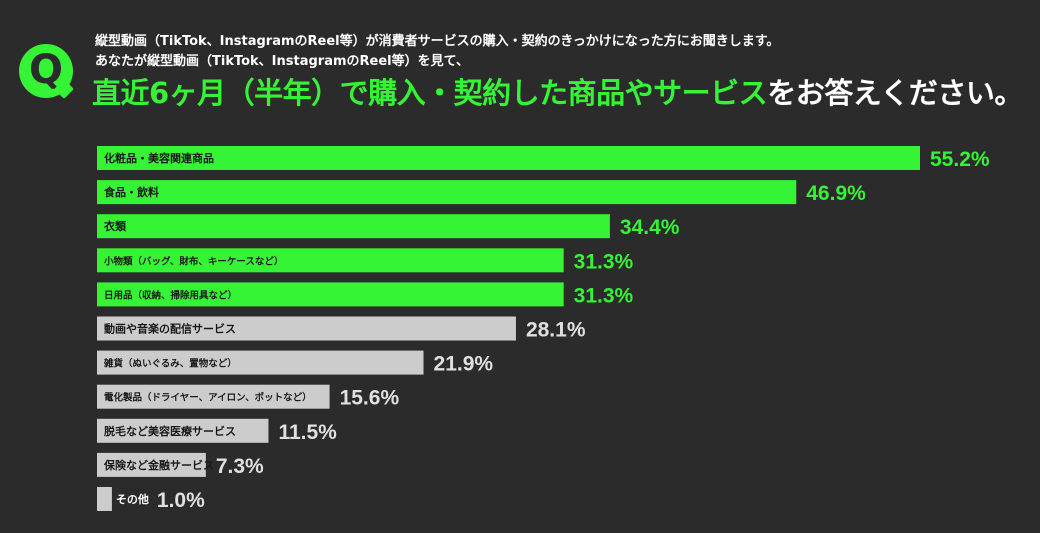  Describe the element at coordinates (193, 261) in the screenshot. I see `category-label-3: 小物類（バッグ、財布、キーケースなど）` at that location.